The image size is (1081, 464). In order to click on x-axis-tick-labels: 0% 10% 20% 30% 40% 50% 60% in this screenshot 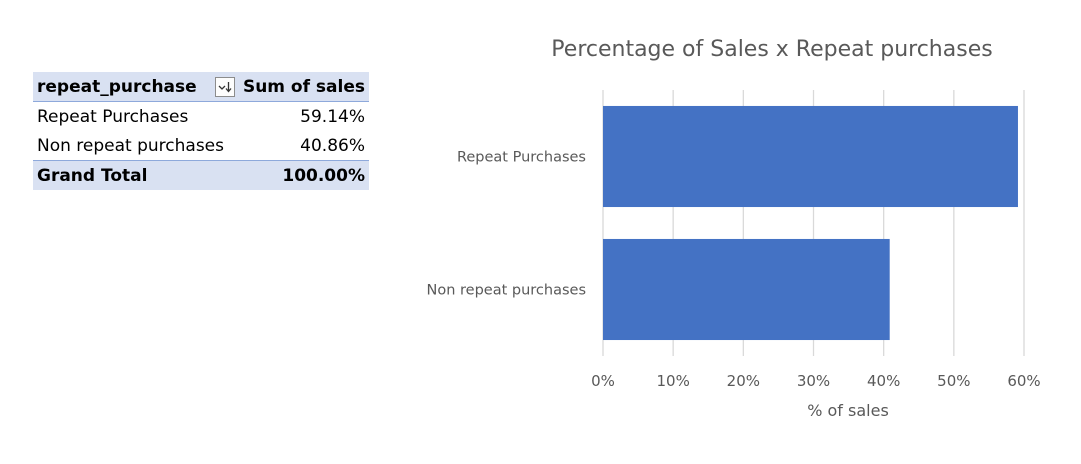, I will do `click(816, 381)`.